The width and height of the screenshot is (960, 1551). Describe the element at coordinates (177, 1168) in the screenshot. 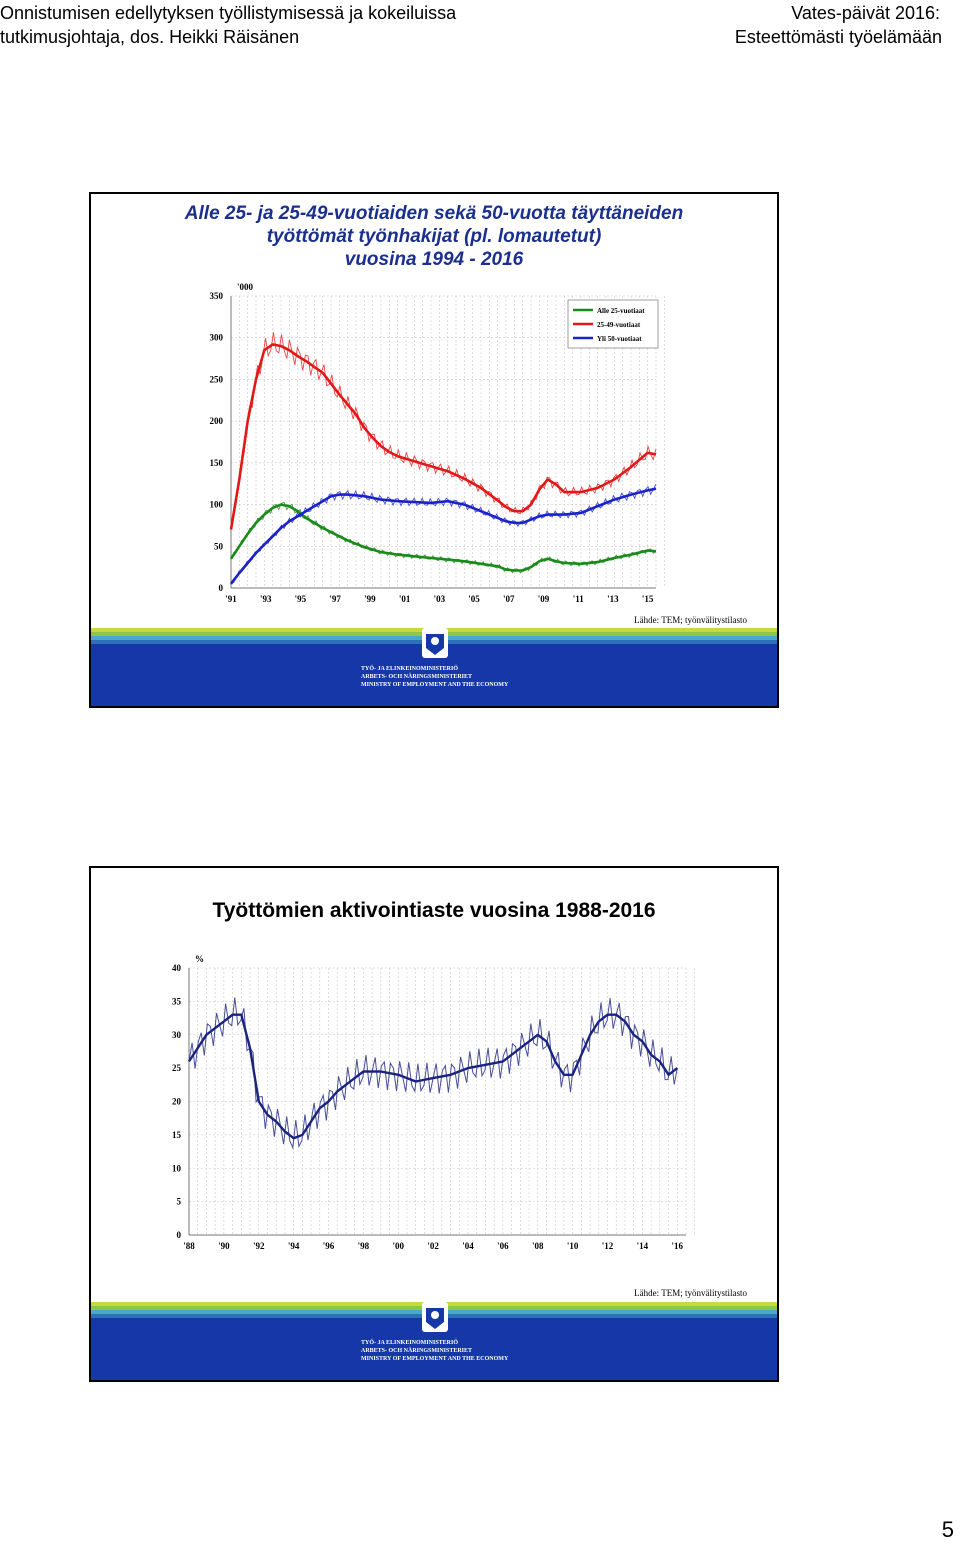

I see `y-tick-label: 10` at that location.